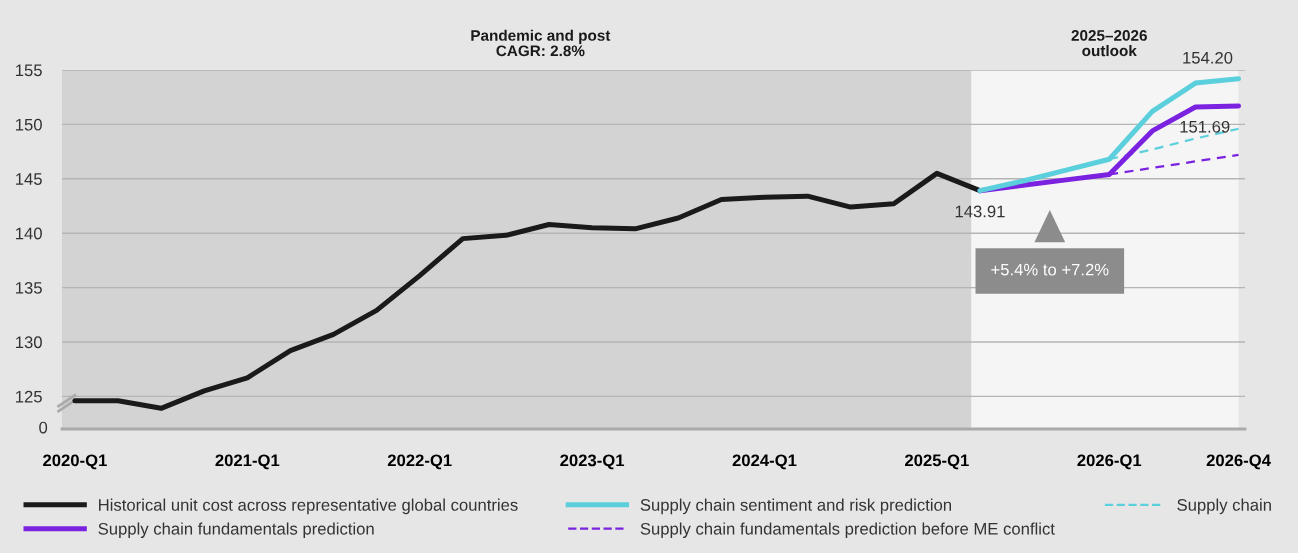  Describe the element at coordinates (236, 530) in the screenshot. I see `legend-label: Supply chain fundamentals prediction` at that location.